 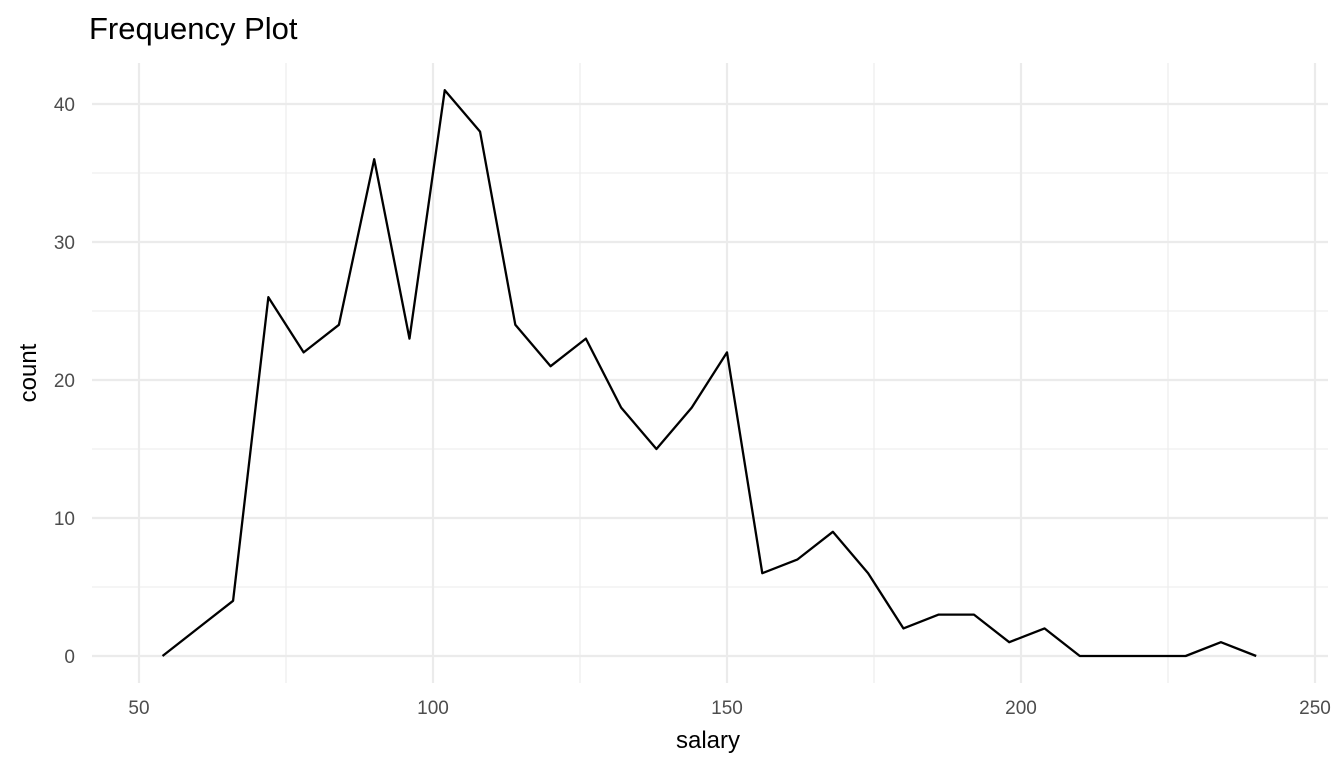 What do you see at coordinates (433, 708) in the screenshot?
I see `x-tick-label: 100` at bounding box center [433, 708].